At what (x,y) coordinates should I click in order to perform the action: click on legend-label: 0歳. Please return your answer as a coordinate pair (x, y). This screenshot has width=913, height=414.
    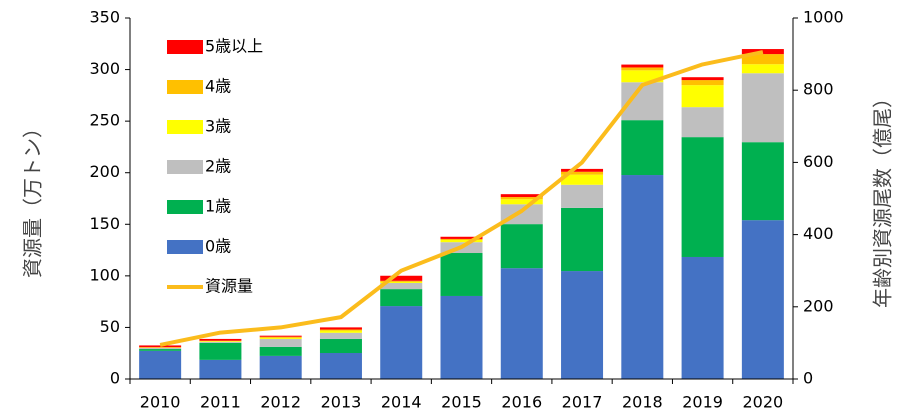
    Looking at the image, I should click on (218, 246).